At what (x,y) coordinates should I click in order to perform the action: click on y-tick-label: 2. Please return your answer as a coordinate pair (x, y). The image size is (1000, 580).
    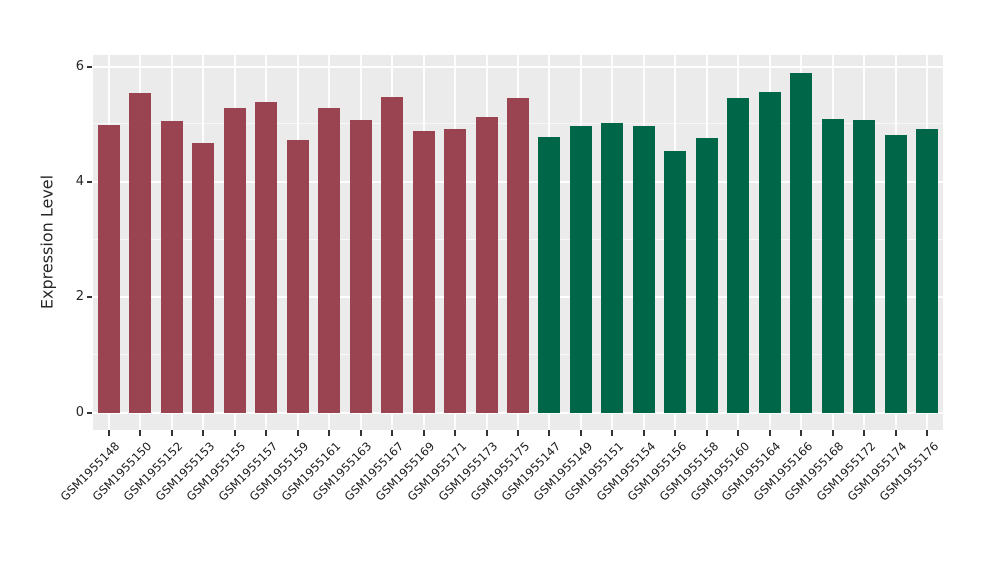
    Looking at the image, I should click on (79, 297).